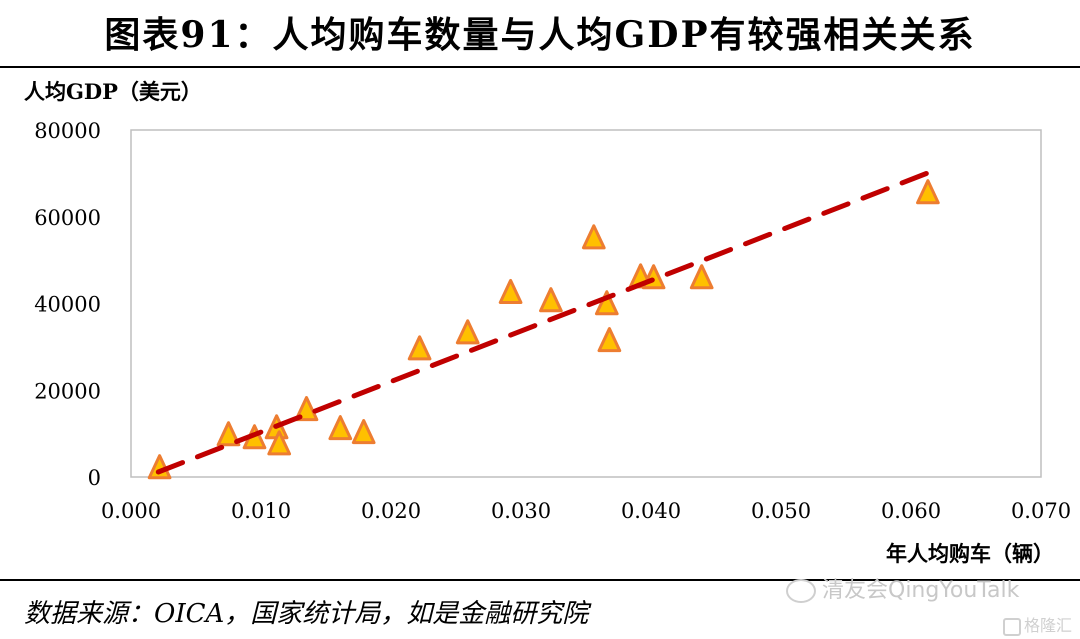 The height and width of the screenshot is (639, 1080). What do you see at coordinates (306, 614) in the screenshot?
I see `data-source: 数据来源：OICA，国家统计局，如是金融研究院` at bounding box center [306, 614].